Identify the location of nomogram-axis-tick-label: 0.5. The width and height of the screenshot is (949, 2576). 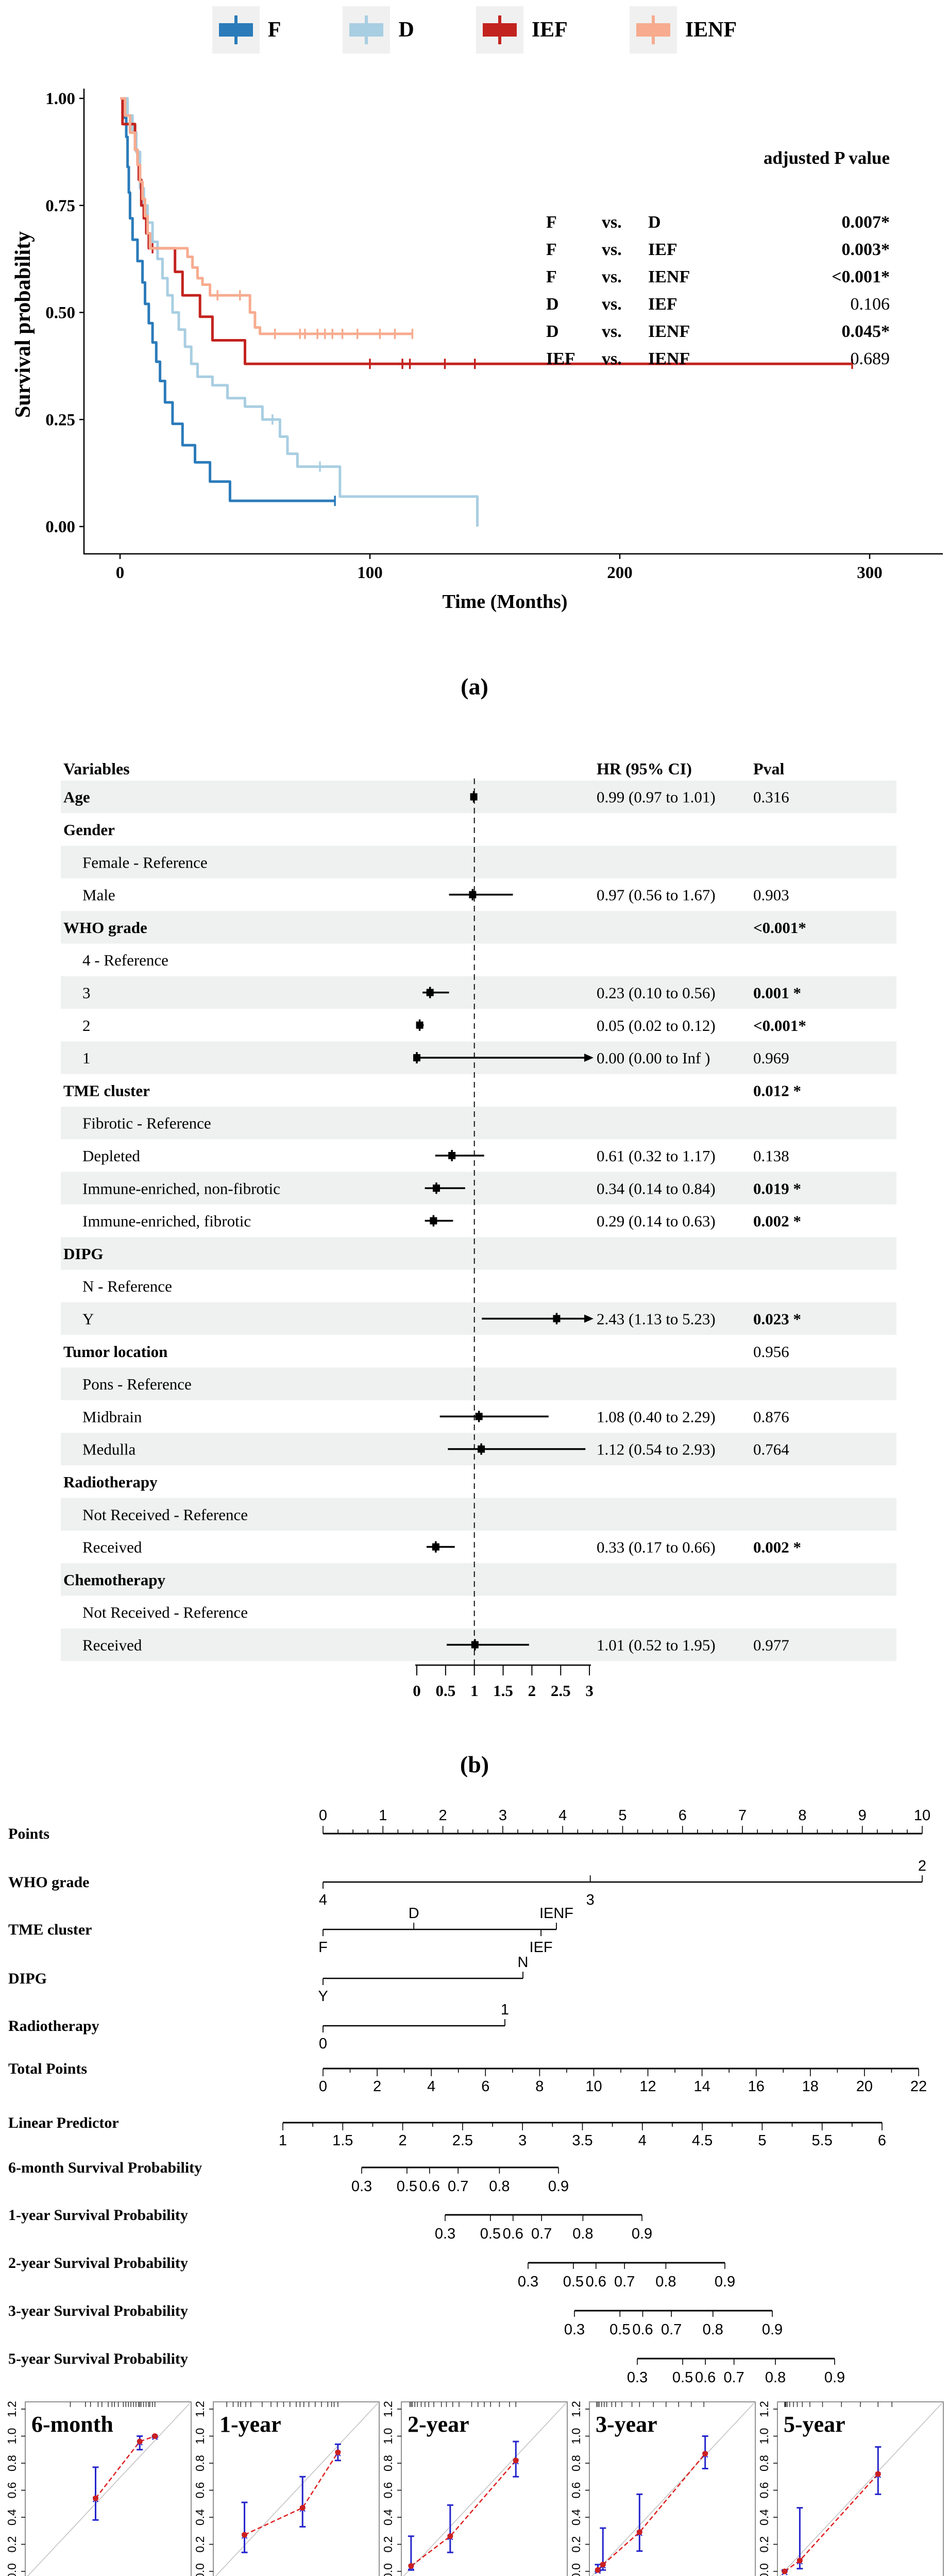
(620, 2329).